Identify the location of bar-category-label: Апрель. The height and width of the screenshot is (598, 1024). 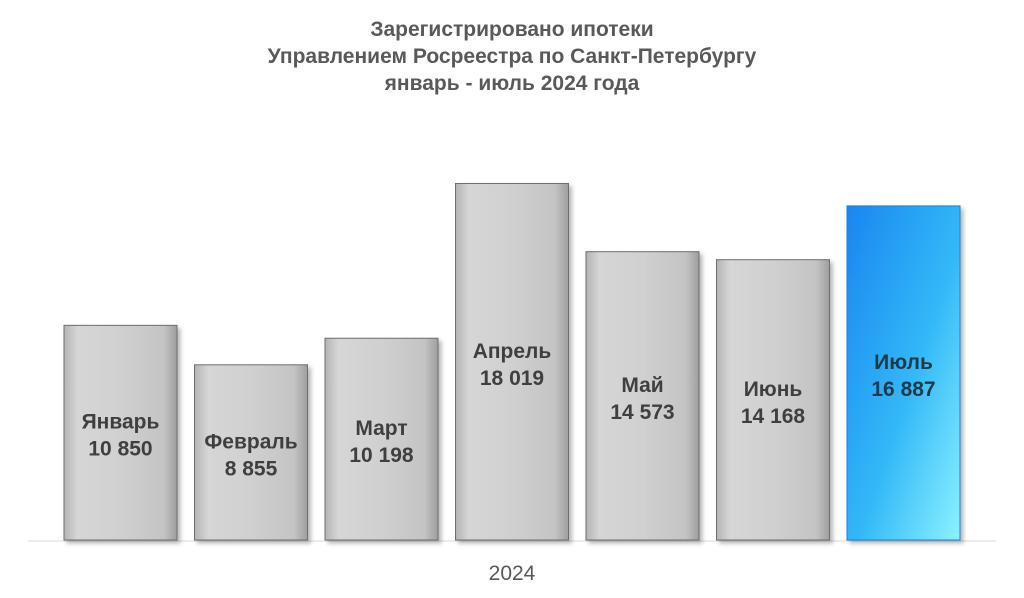
(512, 351).